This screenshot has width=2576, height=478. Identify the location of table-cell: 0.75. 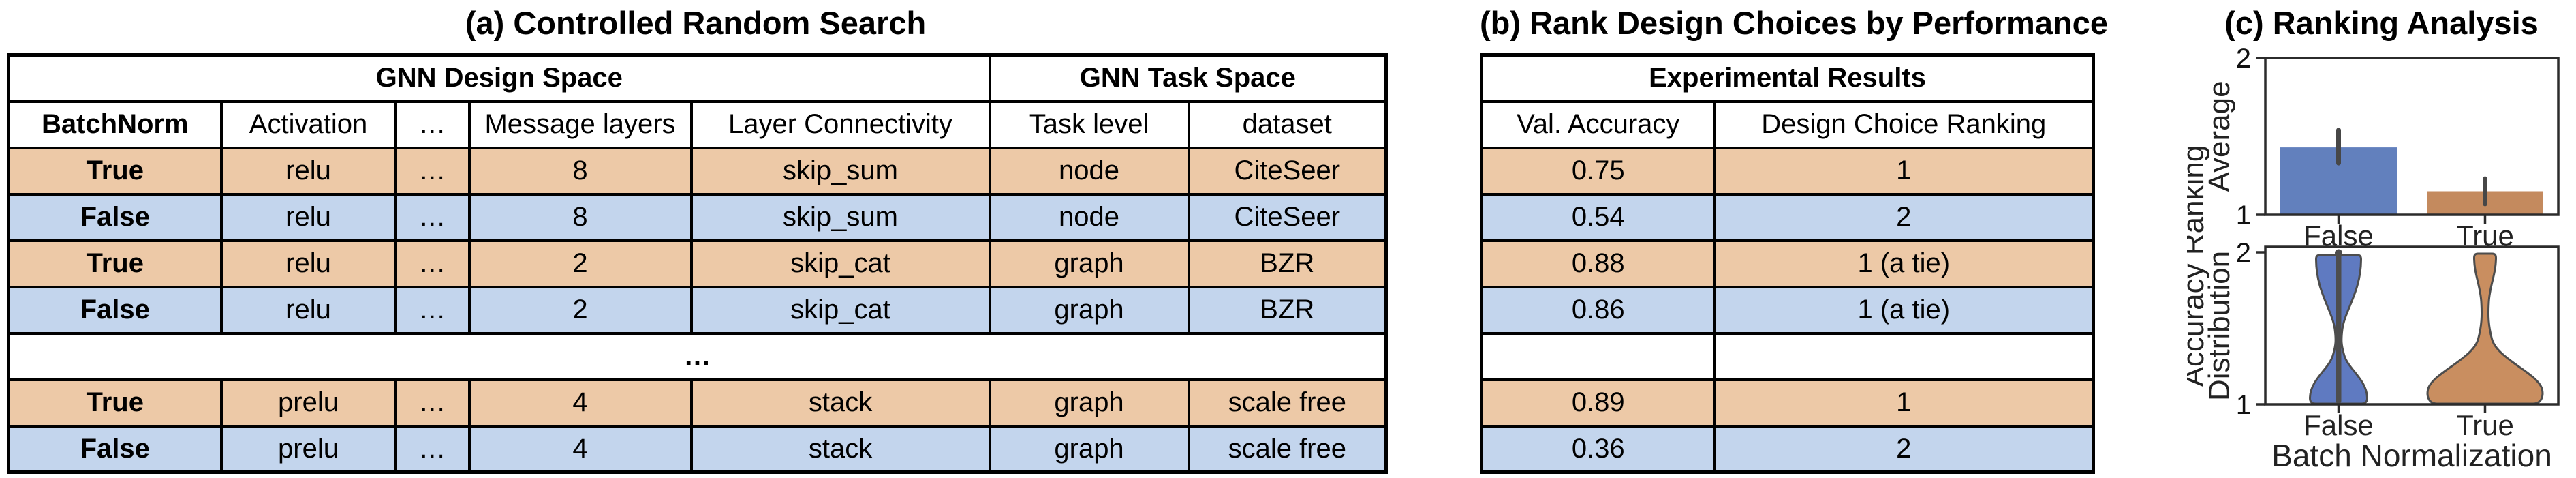
(1598, 171).